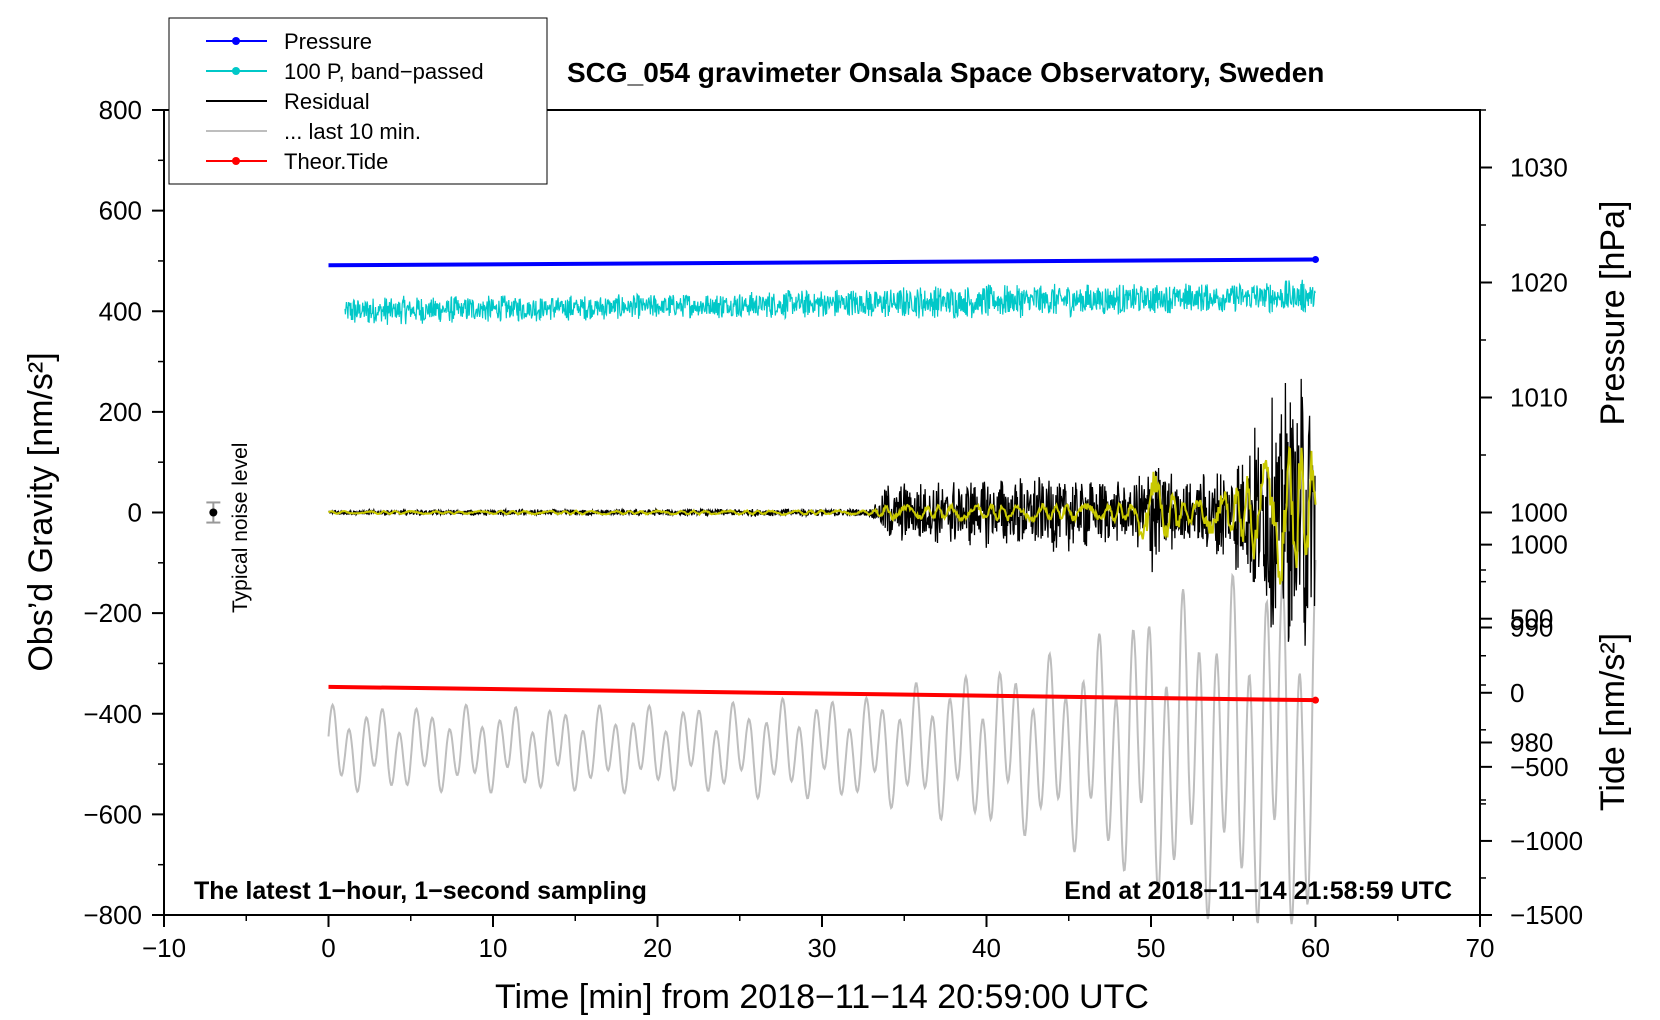 The height and width of the screenshot is (1020, 1660). I want to click on x-tick-label: 0, so click(328, 948).